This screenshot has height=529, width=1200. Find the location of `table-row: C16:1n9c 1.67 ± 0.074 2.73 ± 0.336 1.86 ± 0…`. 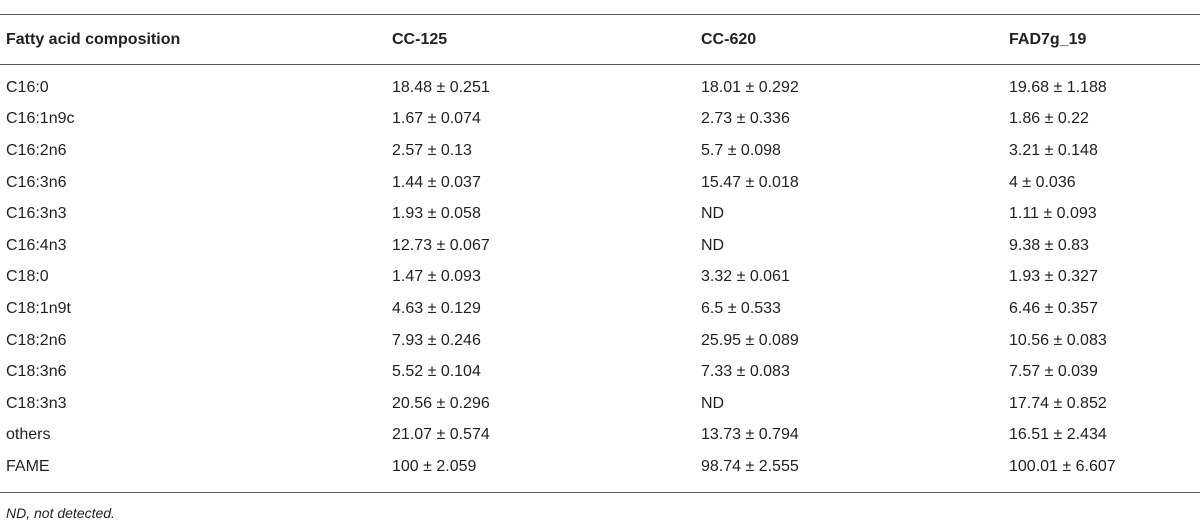

table-row: C16:1n9c 1.67 ± 0.074 2.73 ± 0.336 1.86 ± 0… is located at coordinates (600, 120).